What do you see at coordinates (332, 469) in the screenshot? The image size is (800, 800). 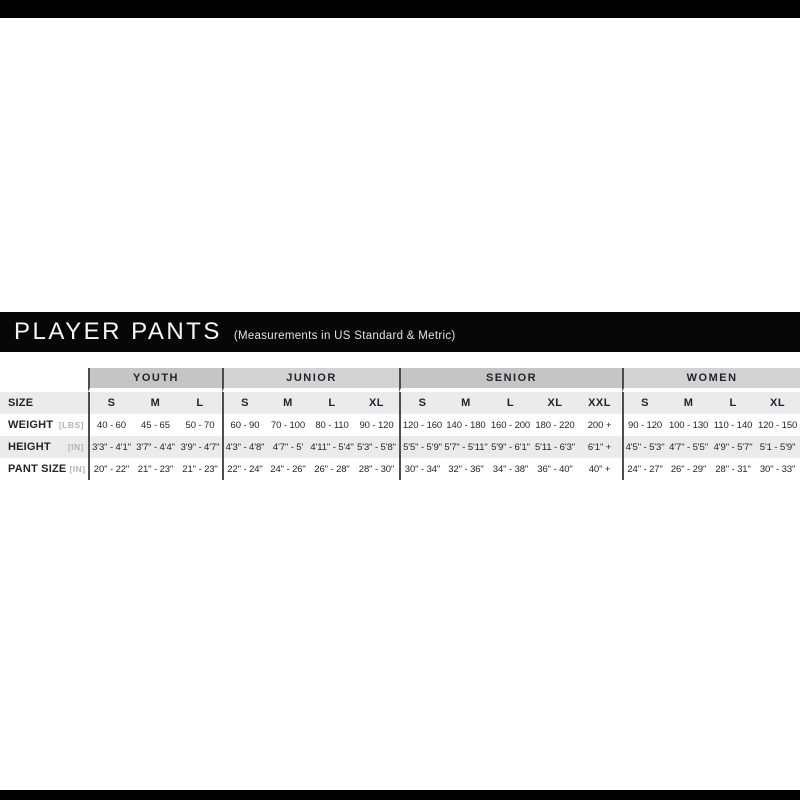 I see `pant-size-value-cell: 26" - 28"` at bounding box center [332, 469].